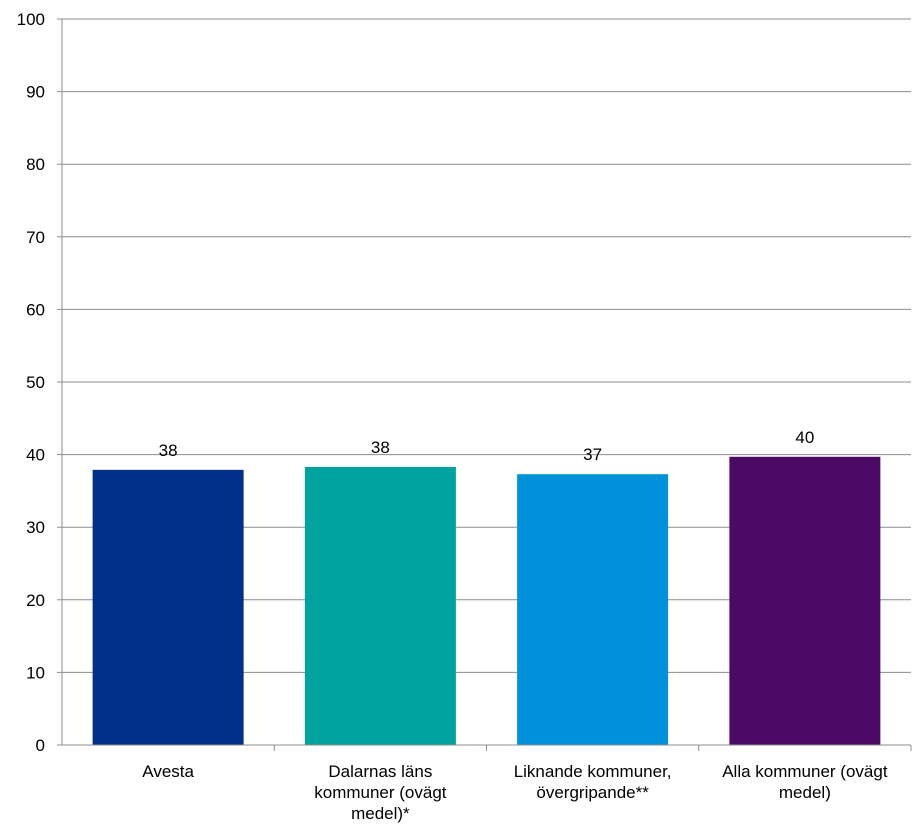  What do you see at coordinates (805, 771) in the screenshot?
I see `x-tick-label-line: Alla kommuner (ovägt` at bounding box center [805, 771].